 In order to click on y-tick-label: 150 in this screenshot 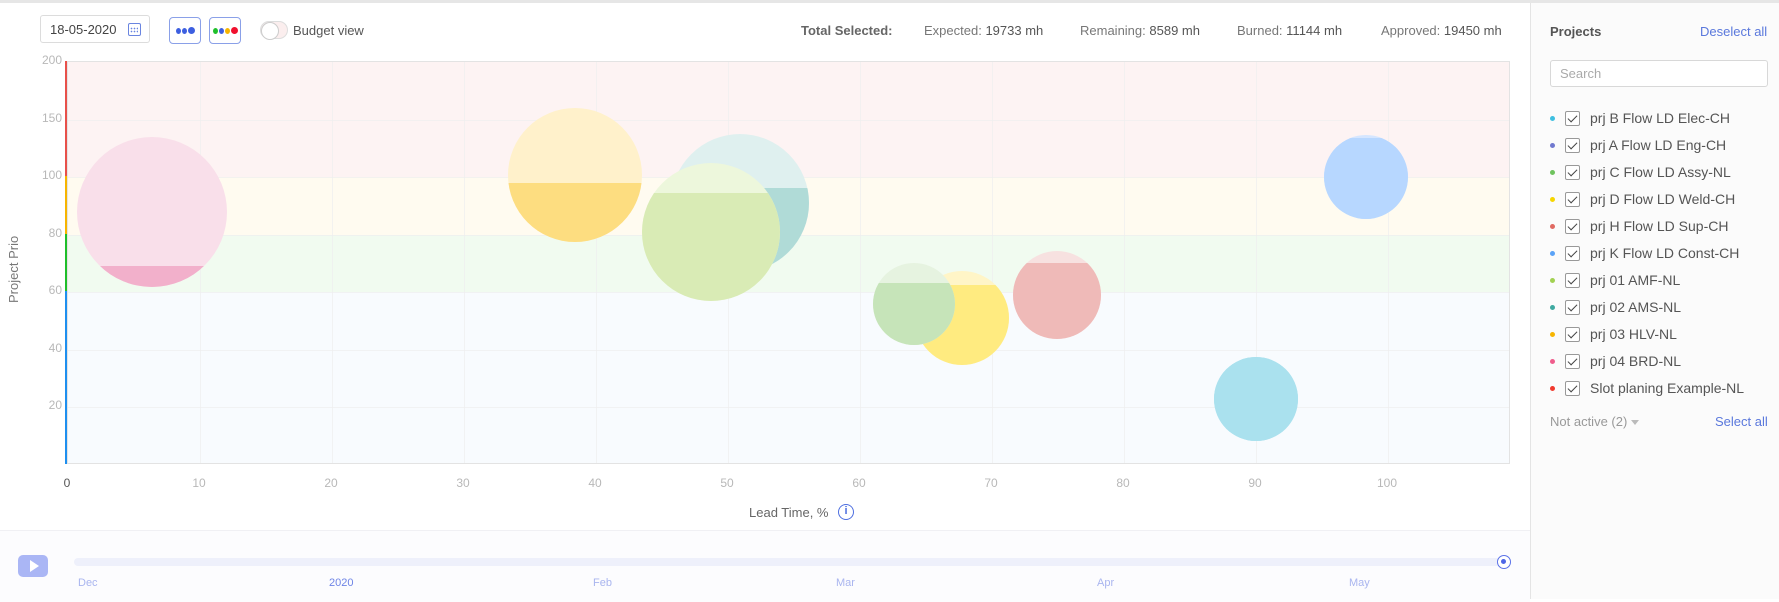, I will do `click(51, 117)`.